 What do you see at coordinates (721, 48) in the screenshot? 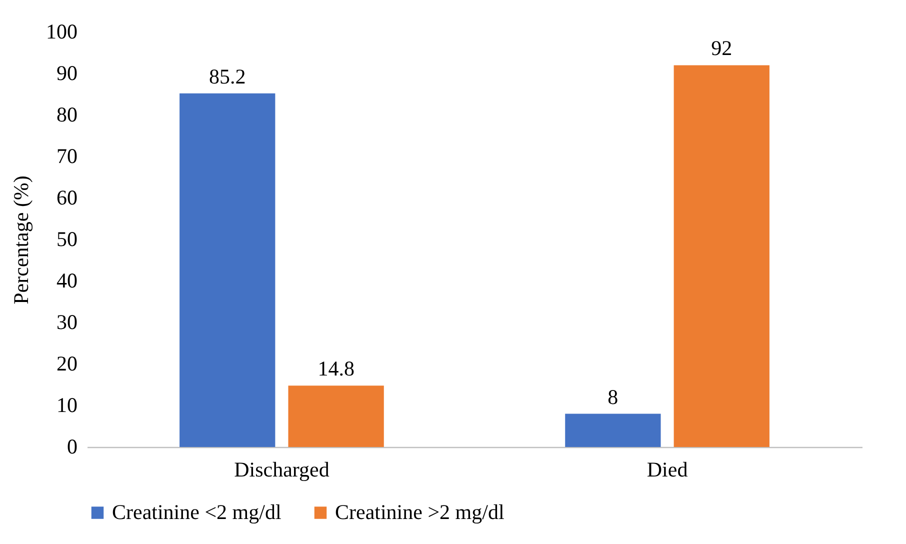
I see `data-label: 92` at bounding box center [721, 48].